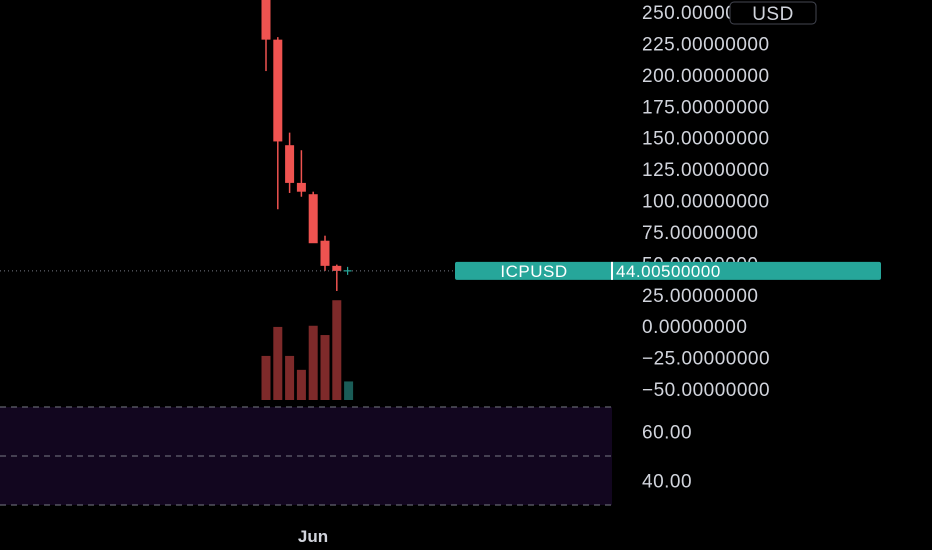 The image size is (932, 550). I want to click on y-tick-label: 0.00000000, so click(694, 327).